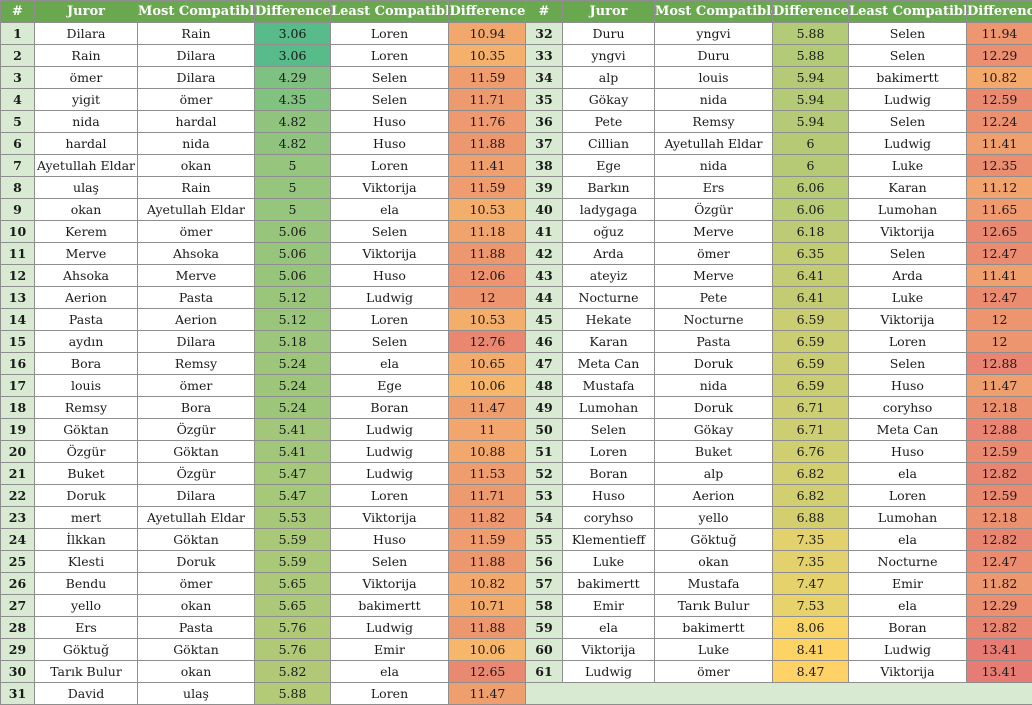 This screenshot has width=1032, height=705. Describe the element at coordinates (389, 385) in the screenshot. I see `least-compatible-cell: Ege` at that location.